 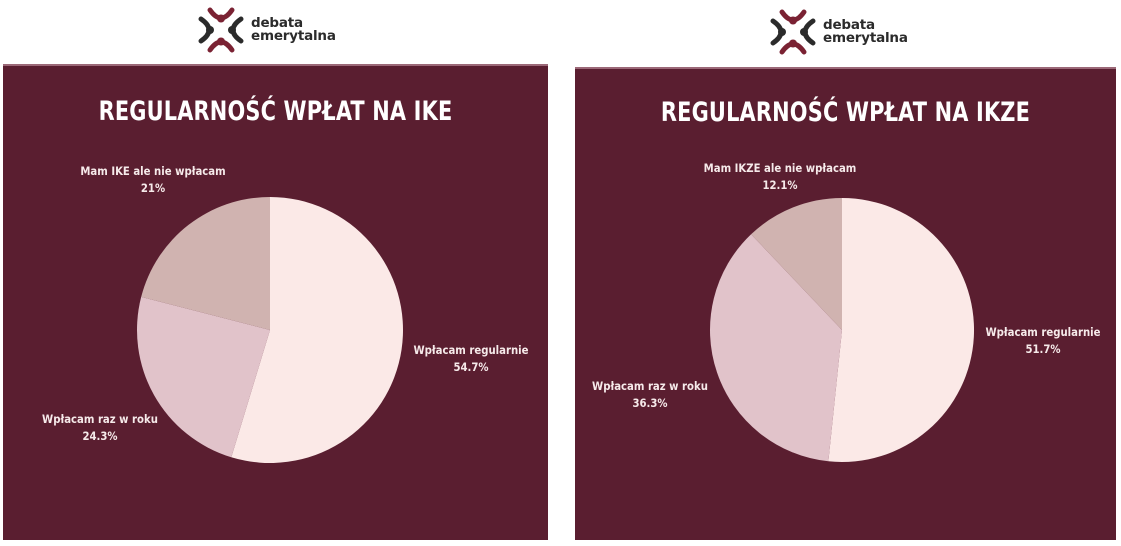 I want to click on chart-title: REGULARNOŚĆ WPŁAT NA IKE, so click(x=275, y=111).